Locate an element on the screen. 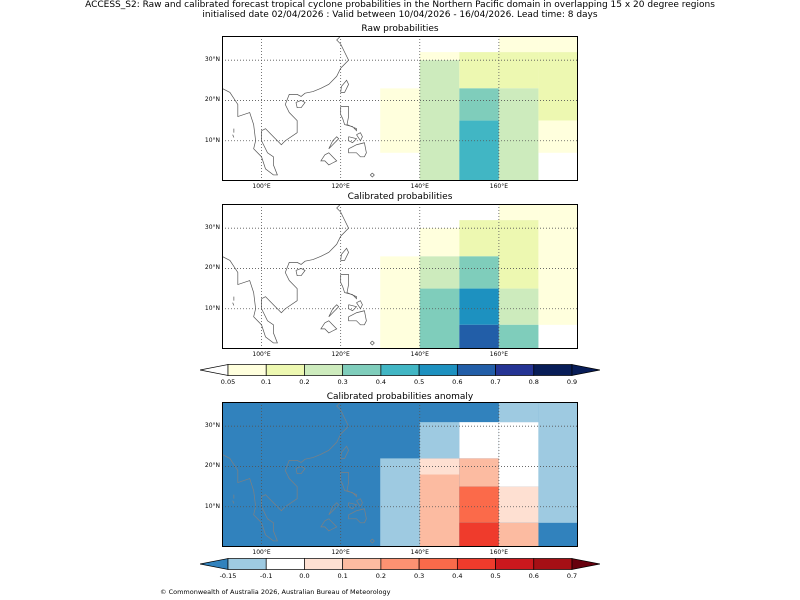 This screenshot has width=800, height=600. colorbar-tick-label: 0.05 is located at coordinates (228, 382).